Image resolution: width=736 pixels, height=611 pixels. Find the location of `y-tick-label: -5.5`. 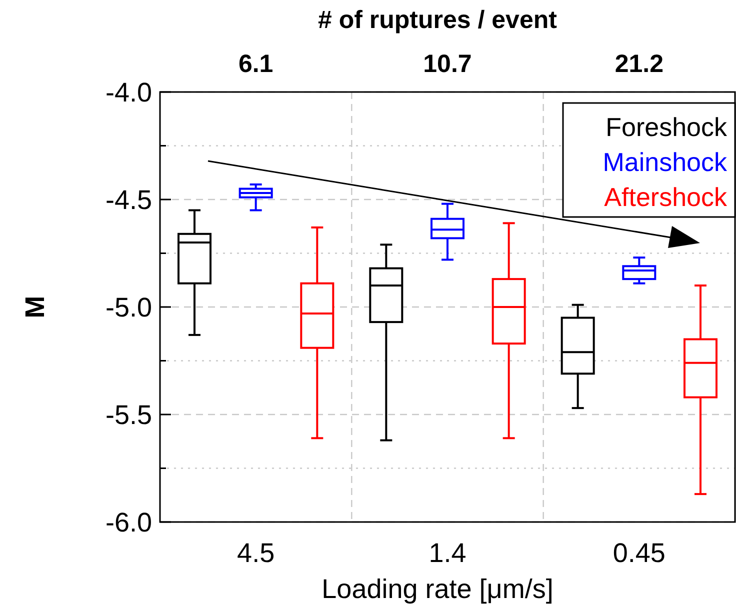

y-tick-label: -5.5 is located at coordinates (128, 415).